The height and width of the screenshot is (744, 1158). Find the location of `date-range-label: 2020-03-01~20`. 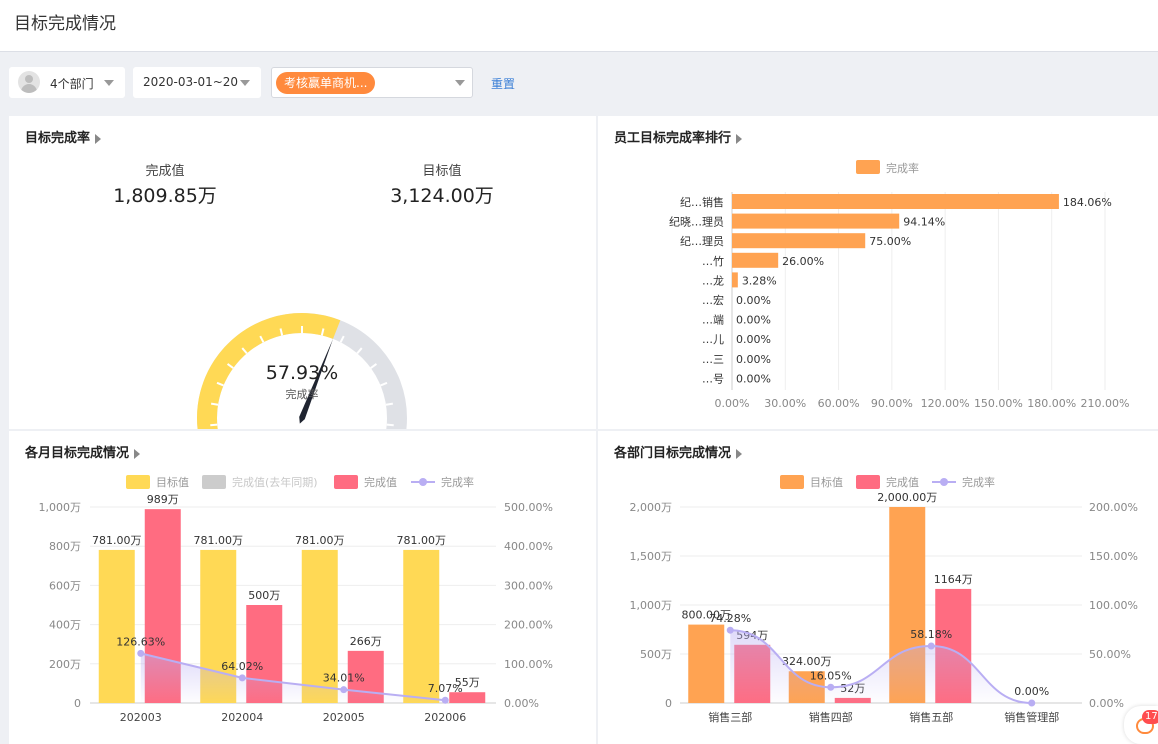

date-range-label: 2020-03-01~20 is located at coordinates (191, 82).